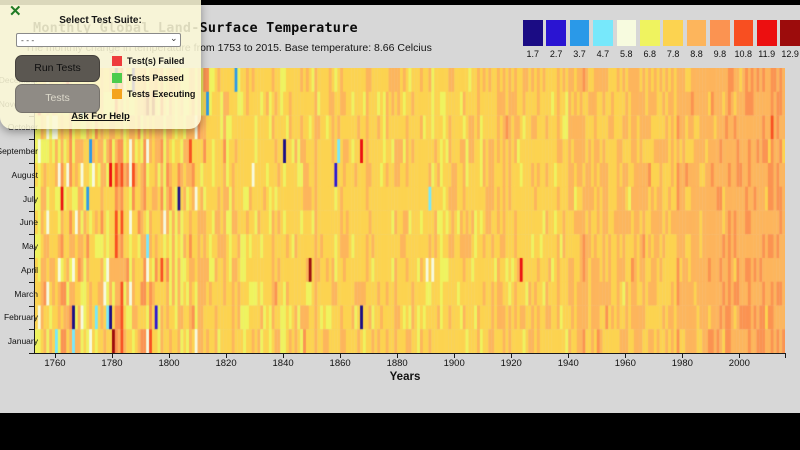 The height and width of the screenshot is (450, 800). What do you see at coordinates (57, 98) in the screenshot?
I see `tests-button: Tests` at bounding box center [57, 98].